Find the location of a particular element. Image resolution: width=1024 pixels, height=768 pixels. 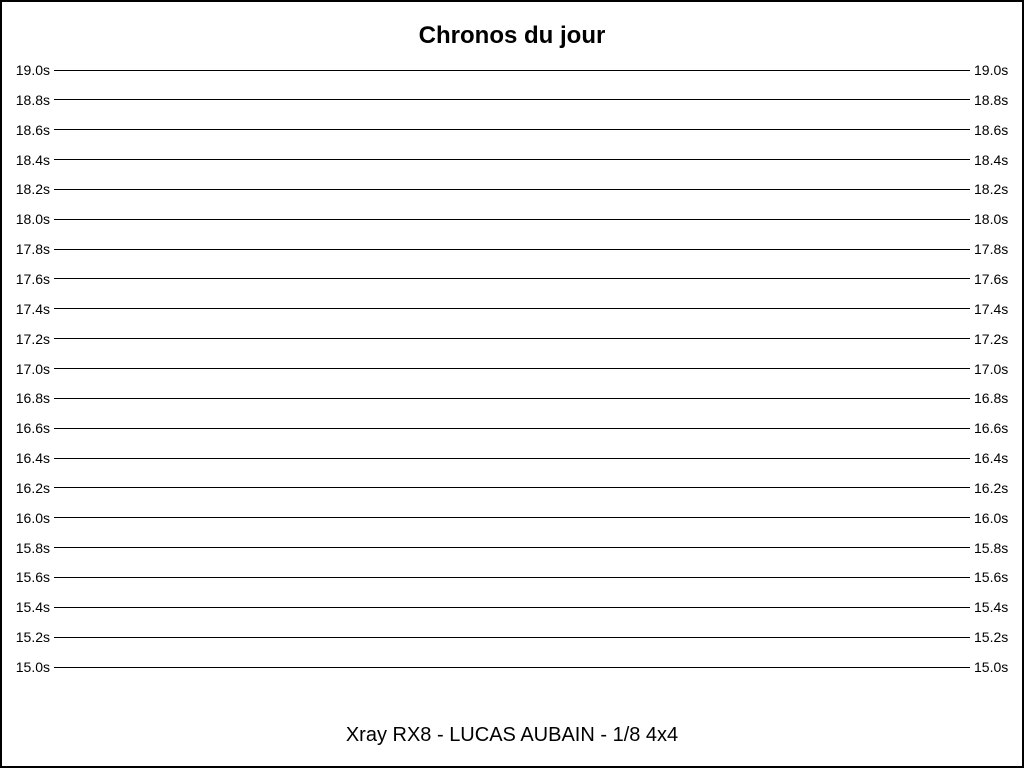

y-tick-label-left: 15.6s is located at coordinates (32, 577).